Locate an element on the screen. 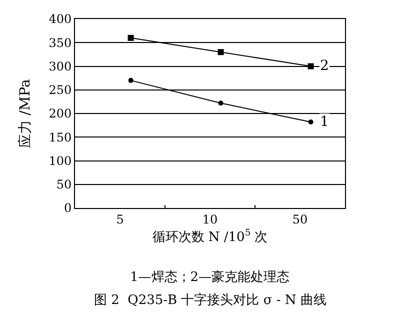 This screenshot has width=403, height=320. y-tick-label: 150 is located at coordinates (60, 137).